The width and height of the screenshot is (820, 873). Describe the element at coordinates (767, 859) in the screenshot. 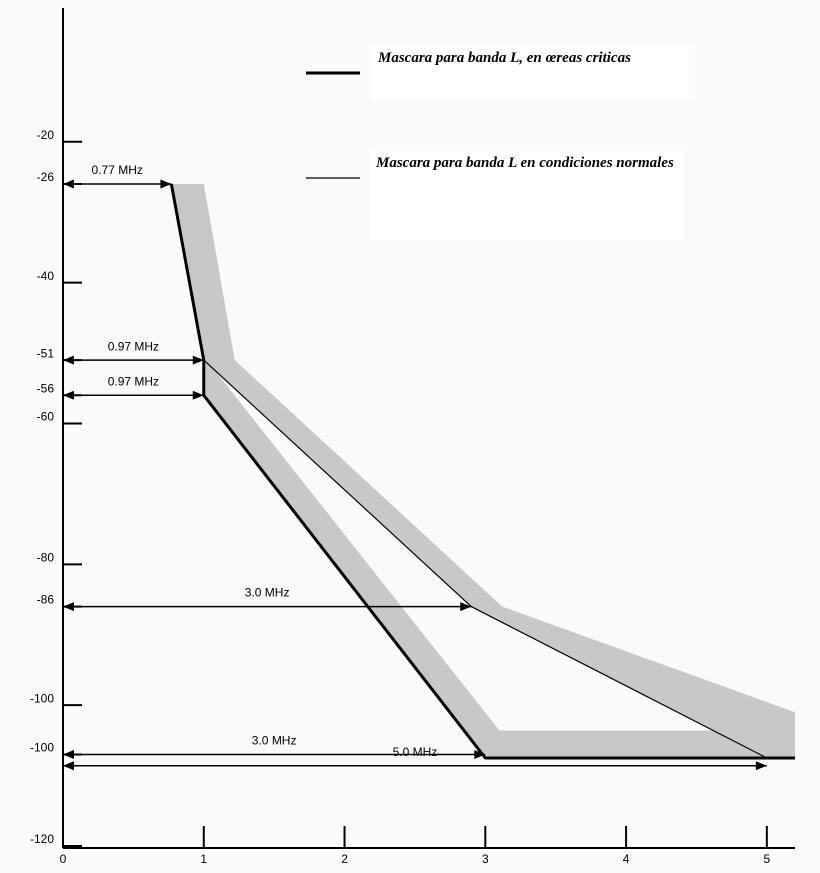

I see `x-tick-label: 5` at that location.